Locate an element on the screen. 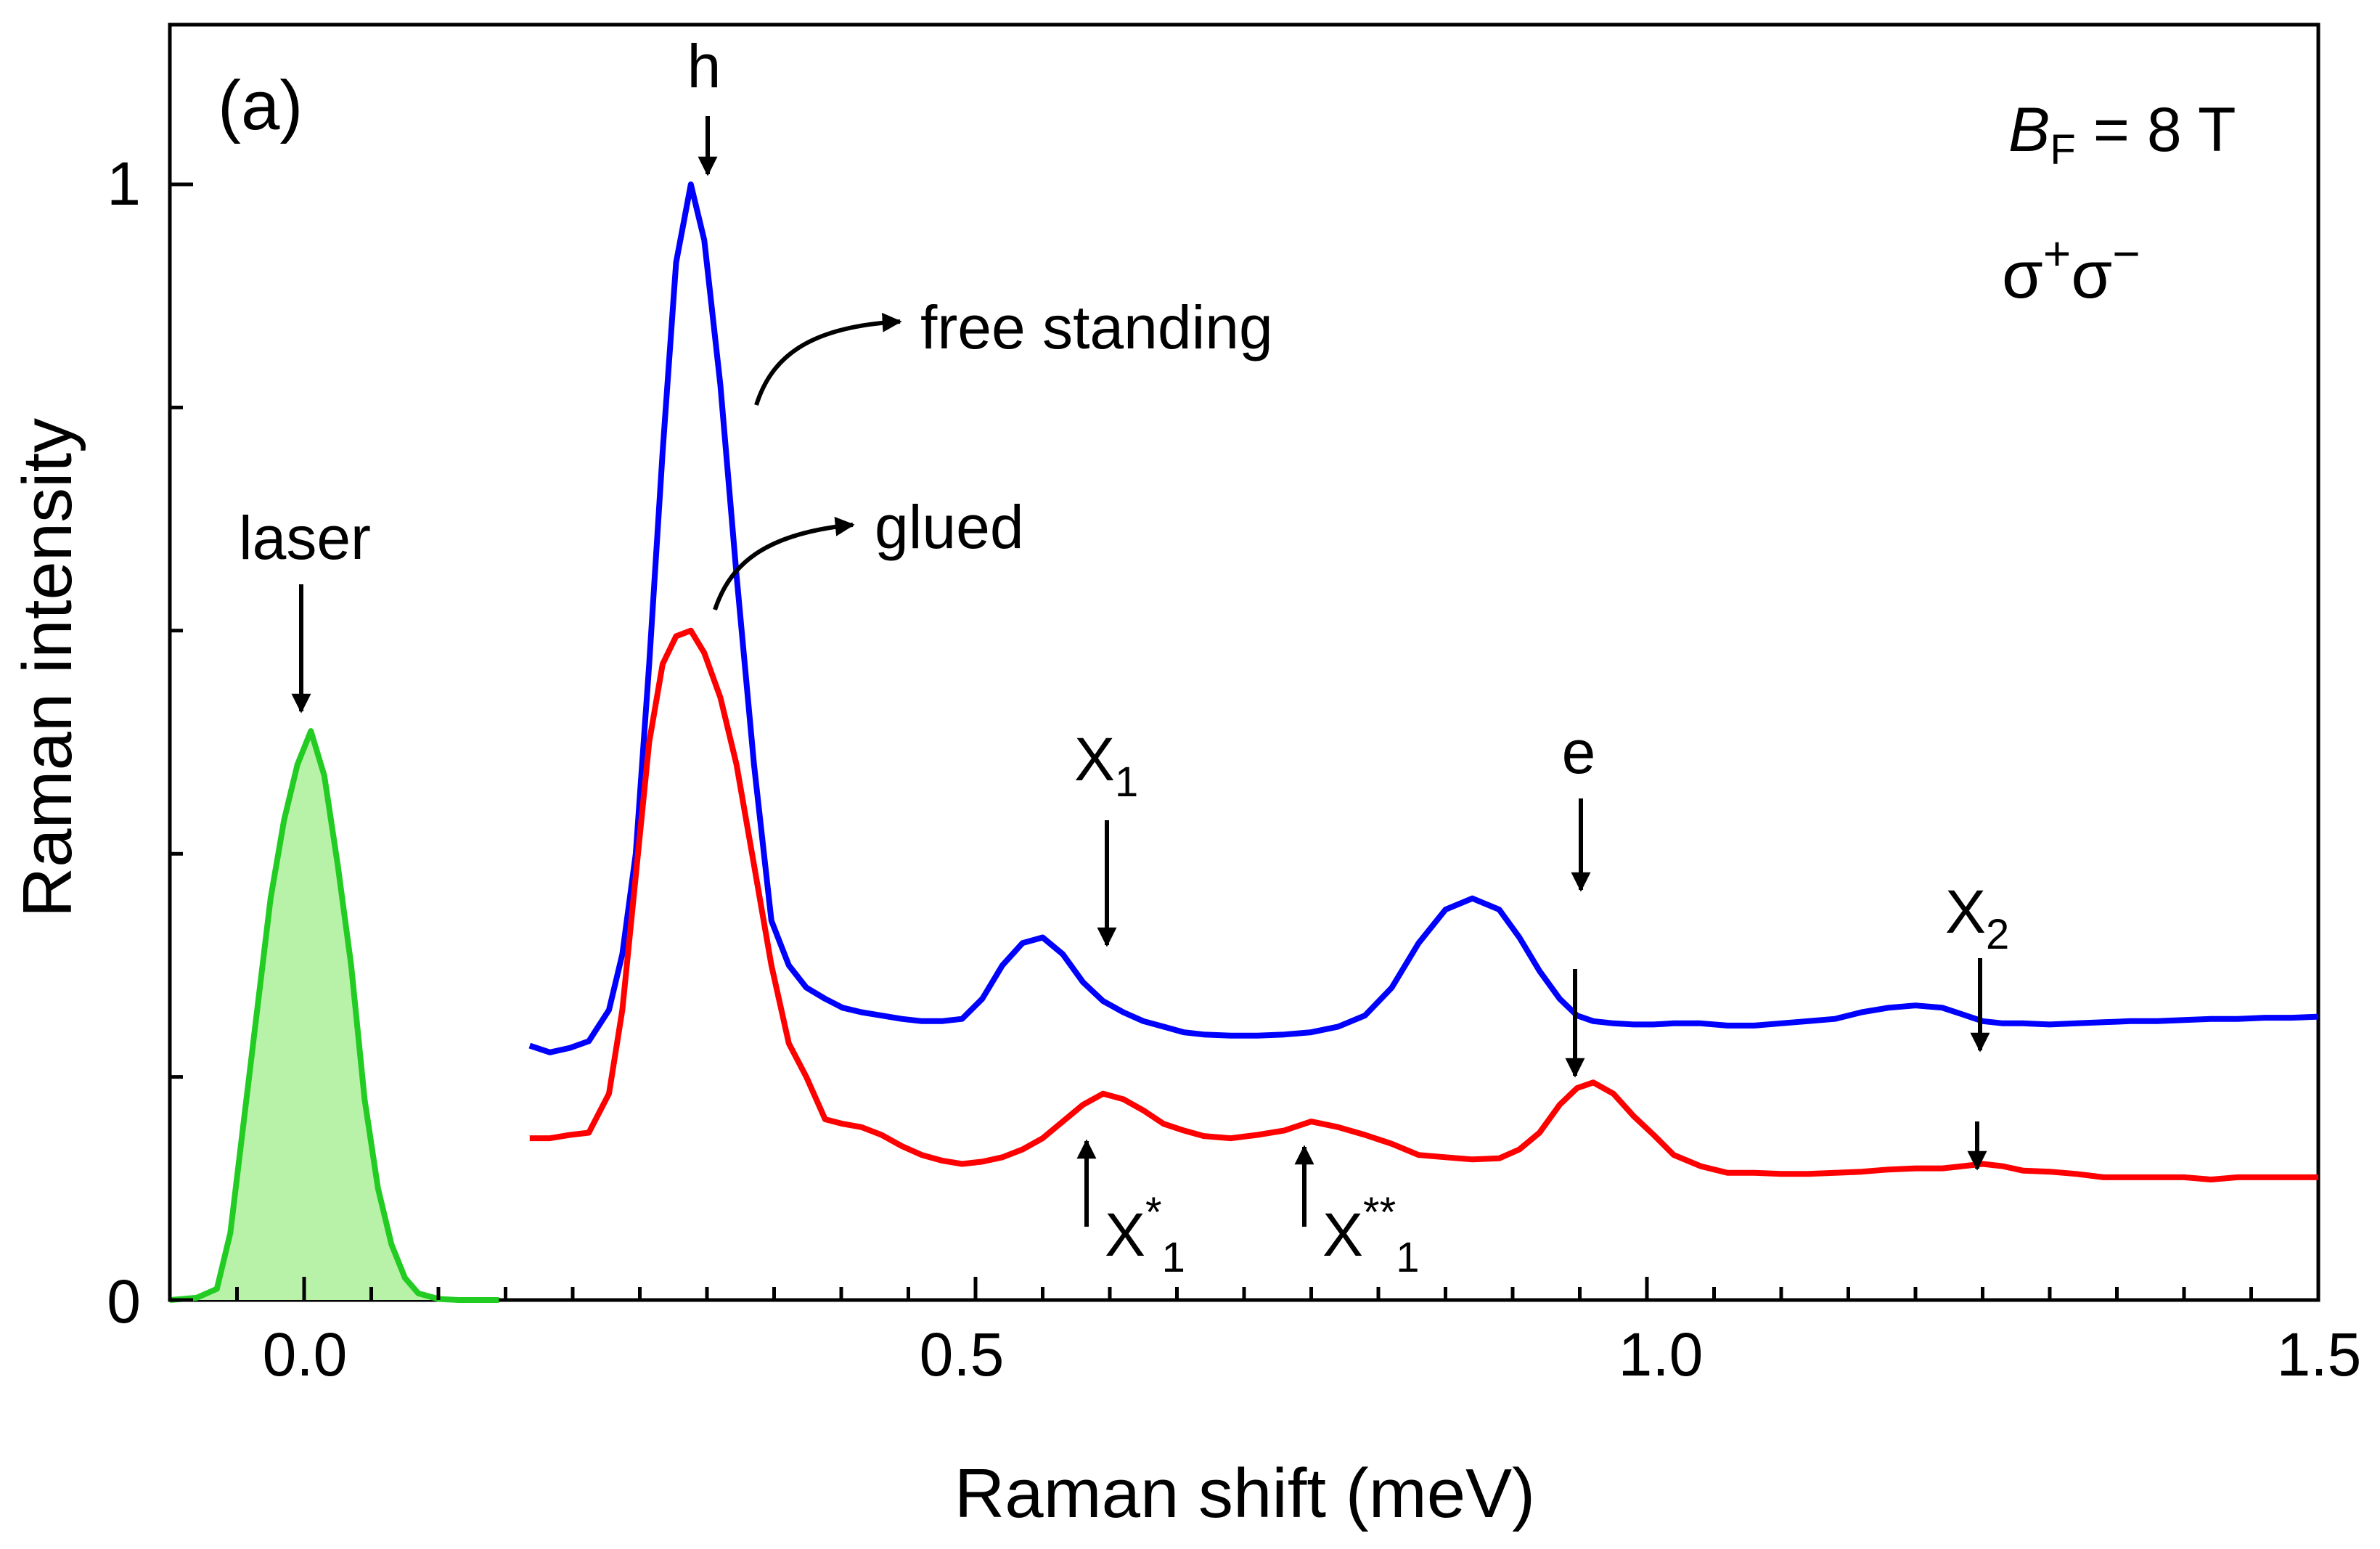  polarization-label: σ+σ− is located at coordinates (2071, 269).